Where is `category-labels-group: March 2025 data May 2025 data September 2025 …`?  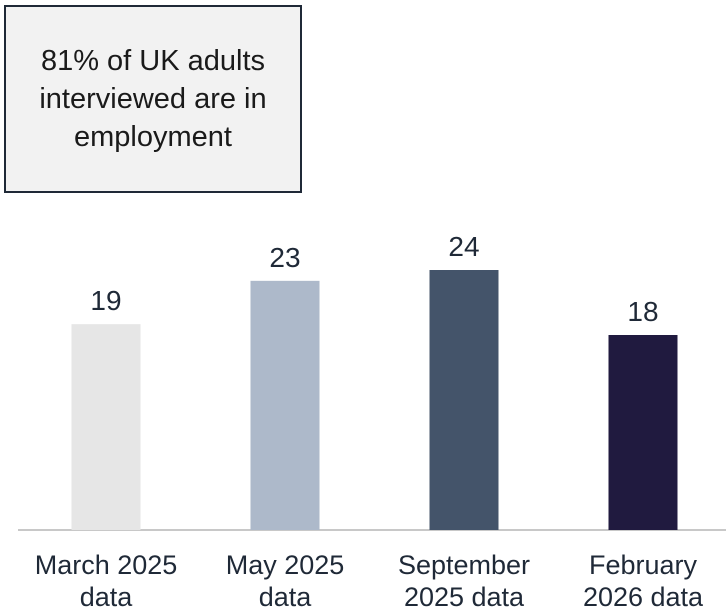
category-labels-group: March 2025 data May 2025 data September 2025 … is located at coordinates (369, 581).